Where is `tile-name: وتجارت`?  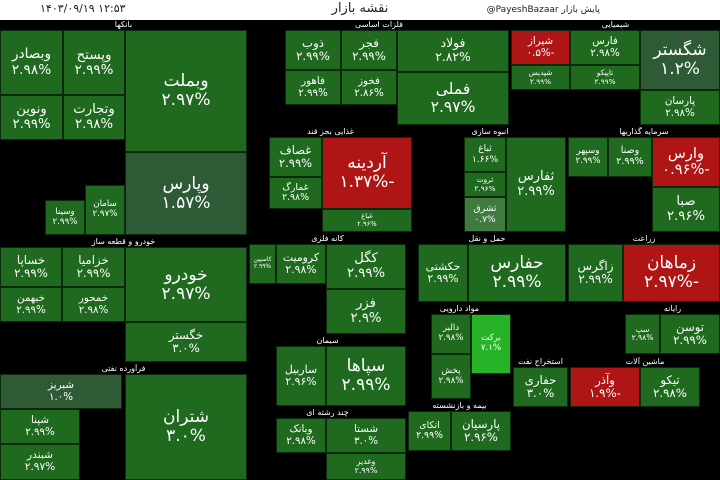
tile-name: وتجارت is located at coordinates (94, 109).